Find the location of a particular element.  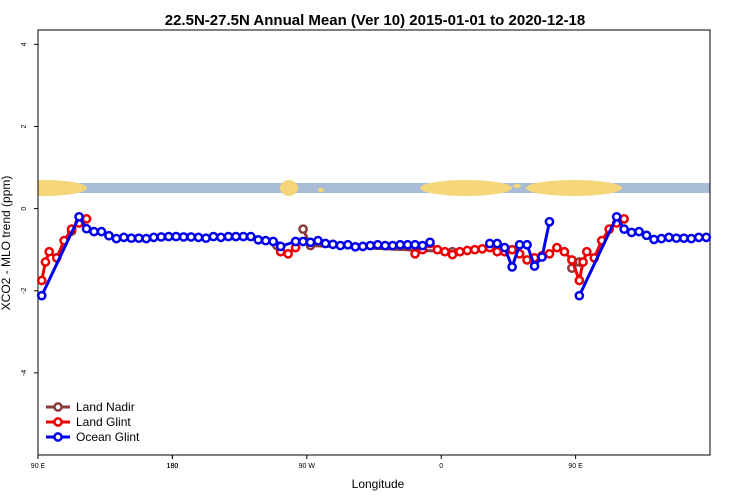

y-tick-label: 2 is located at coordinates (24, 126).